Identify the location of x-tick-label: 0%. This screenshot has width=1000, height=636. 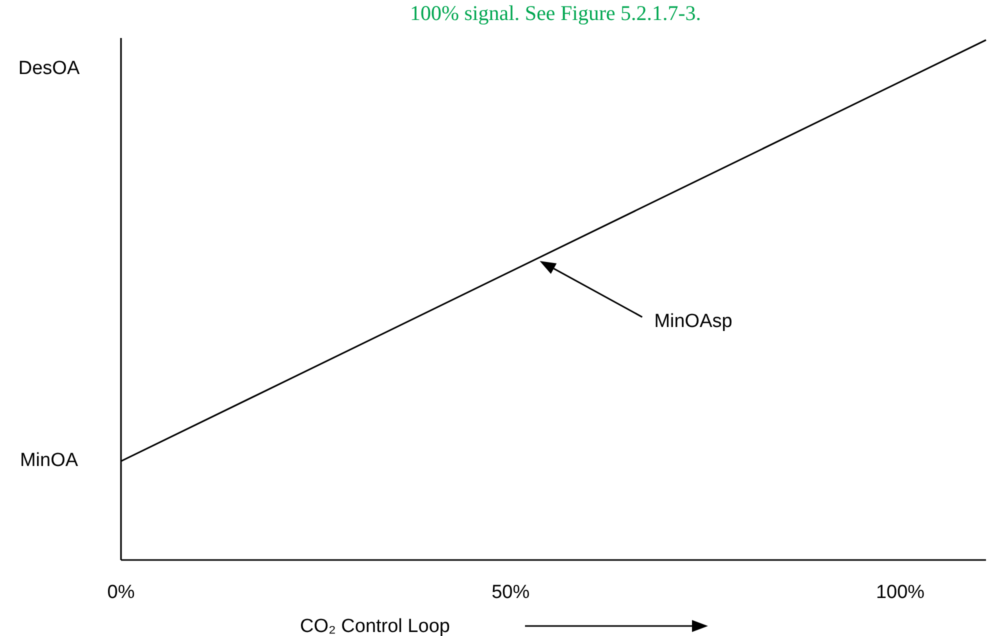
(121, 592).